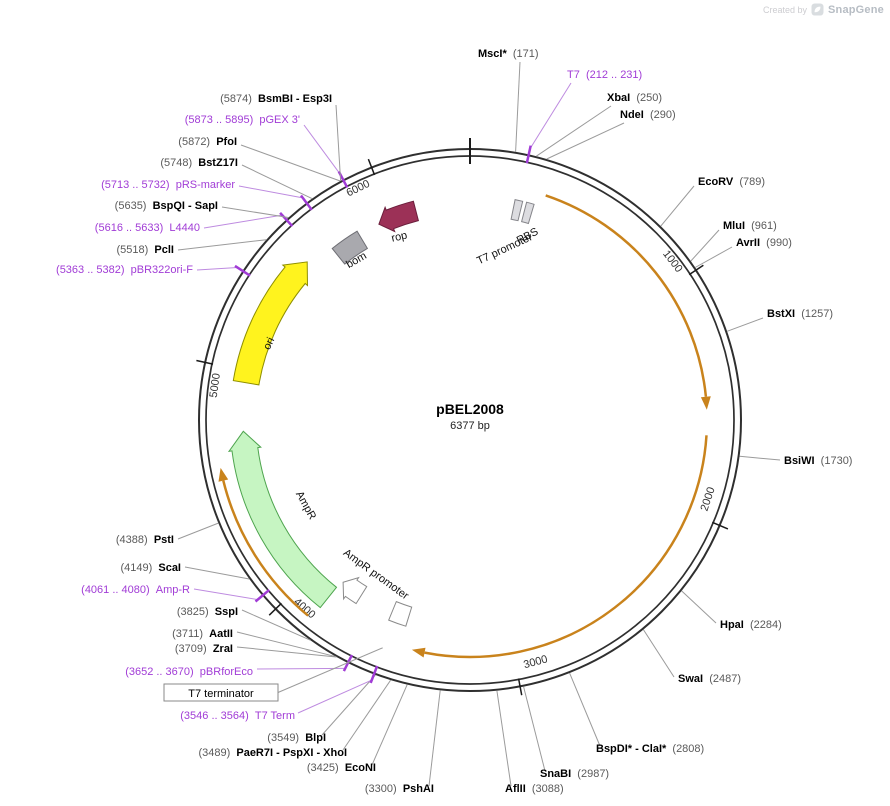 The image size is (890, 806). I want to click on callout-text: XbaI (250), so click(634, 98).